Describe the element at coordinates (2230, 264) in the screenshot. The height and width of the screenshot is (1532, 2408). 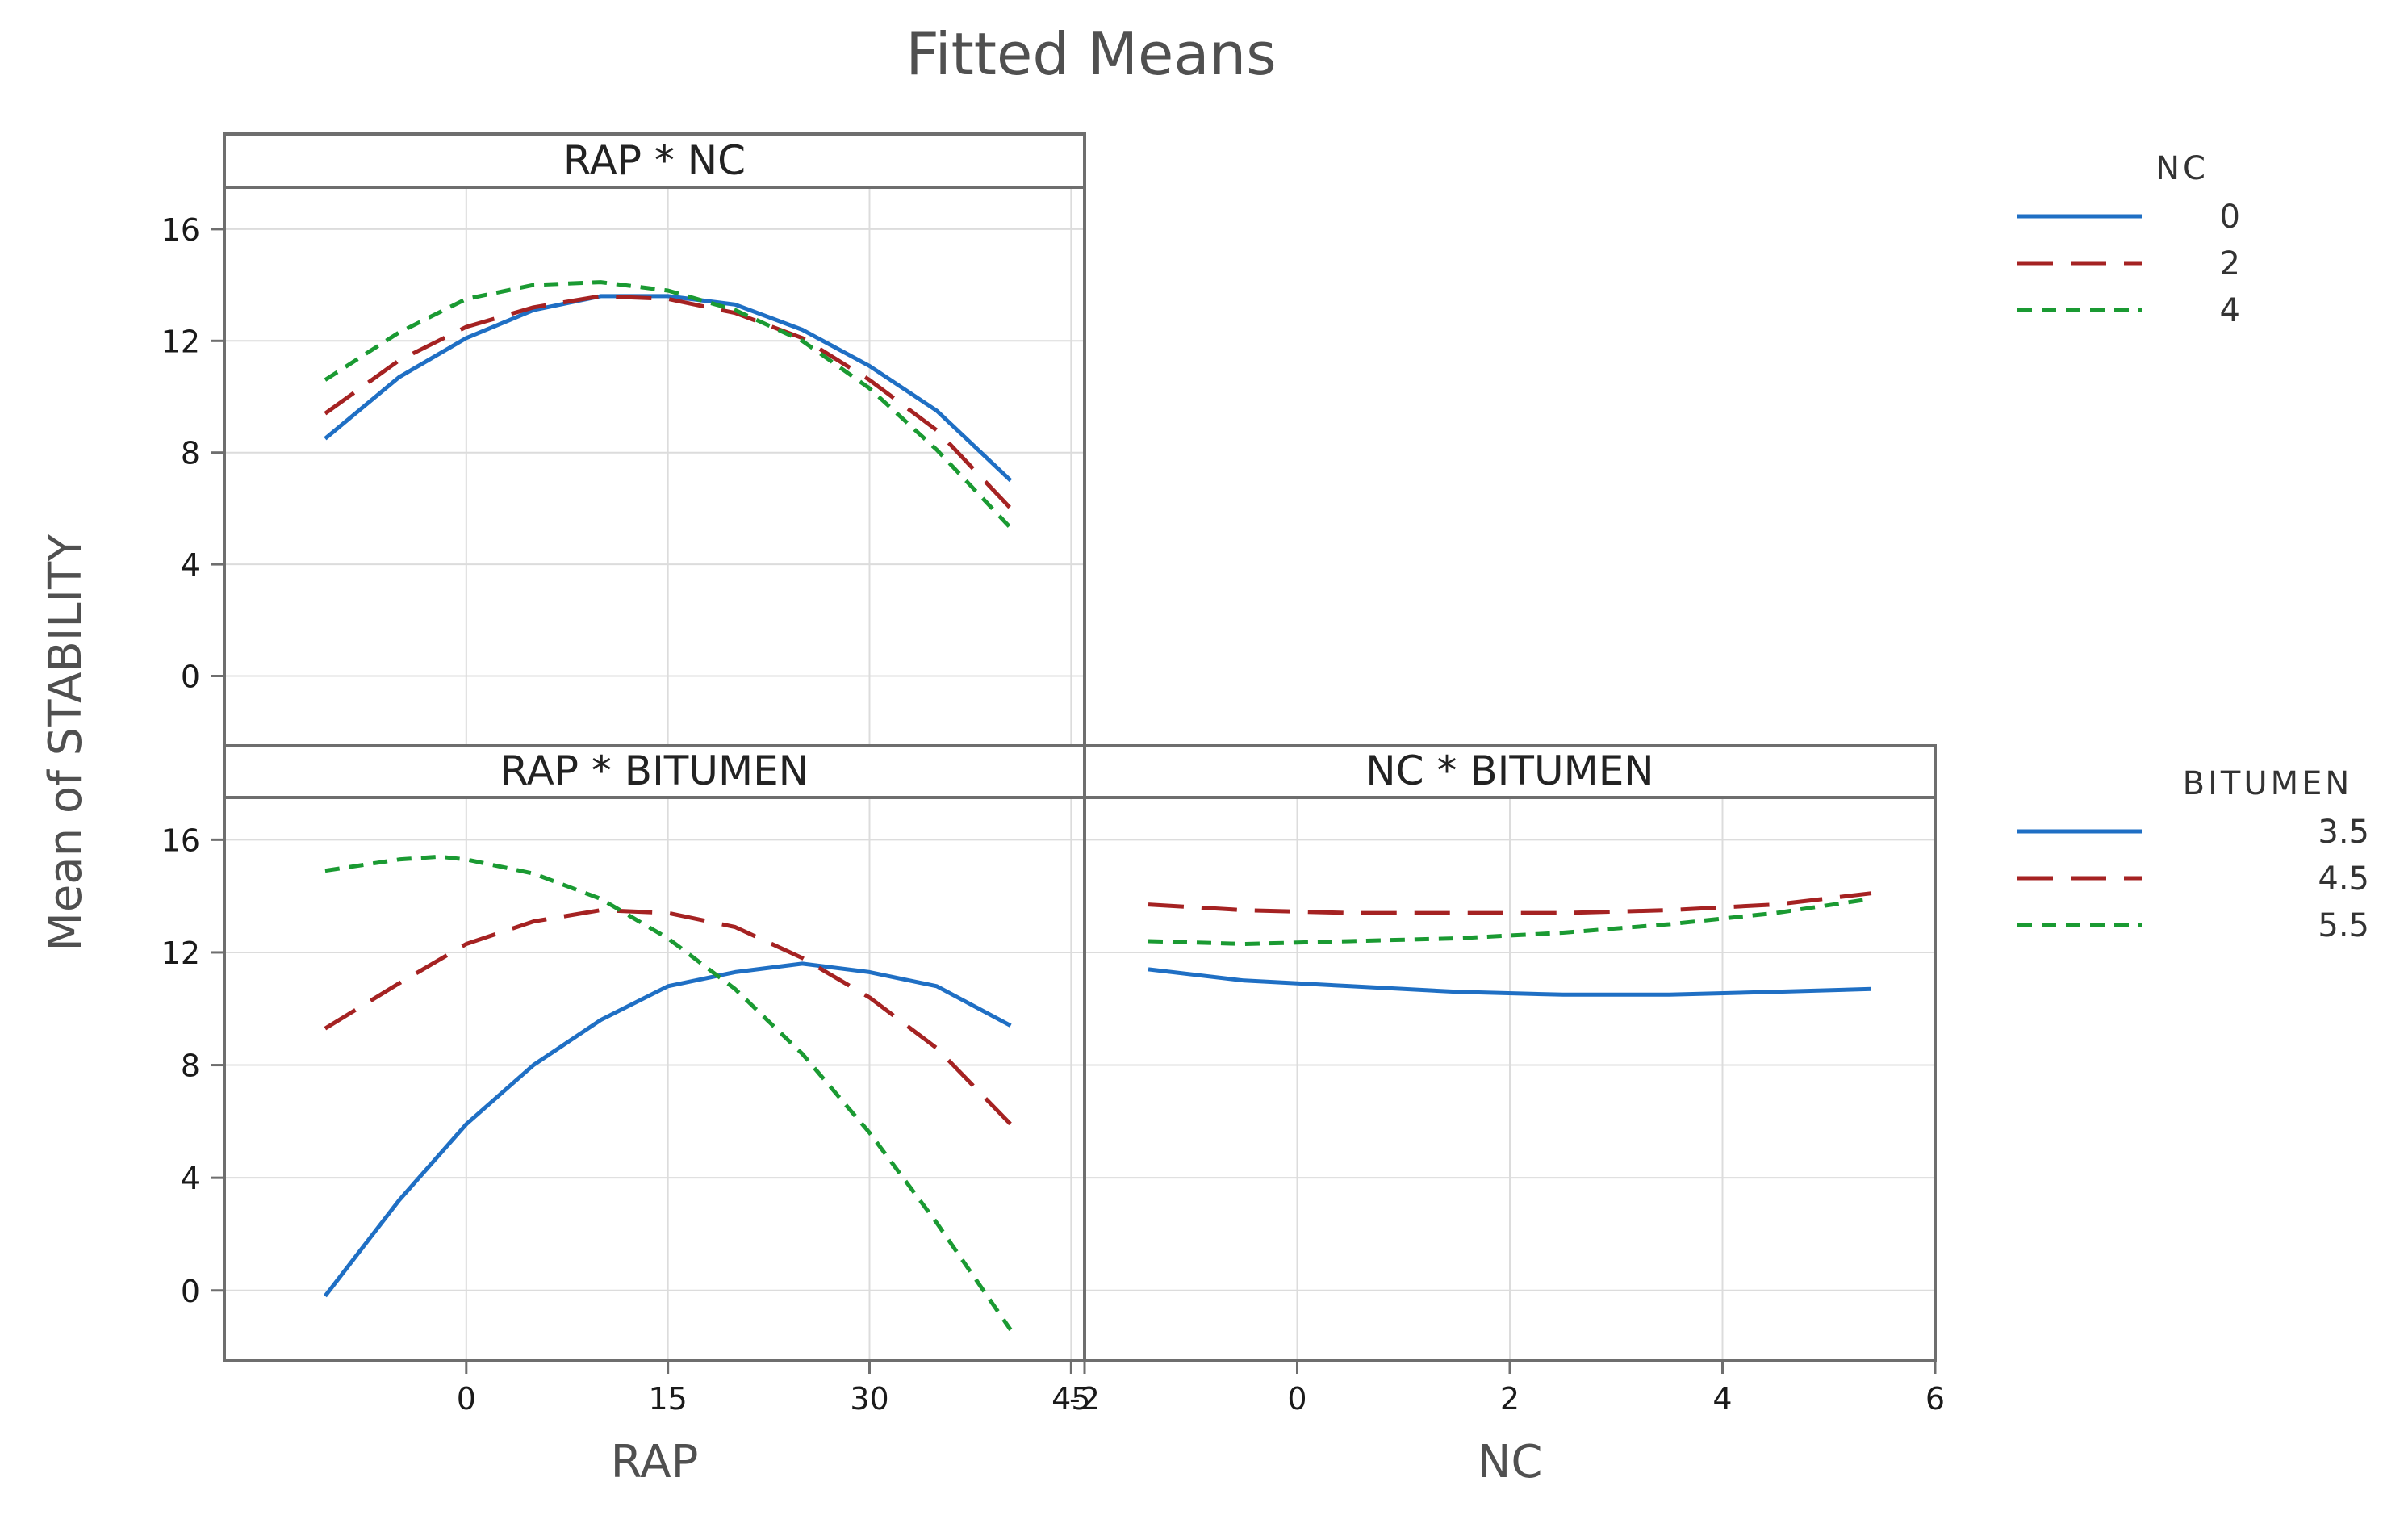
I see `legend-entry-label: 2` at that location.